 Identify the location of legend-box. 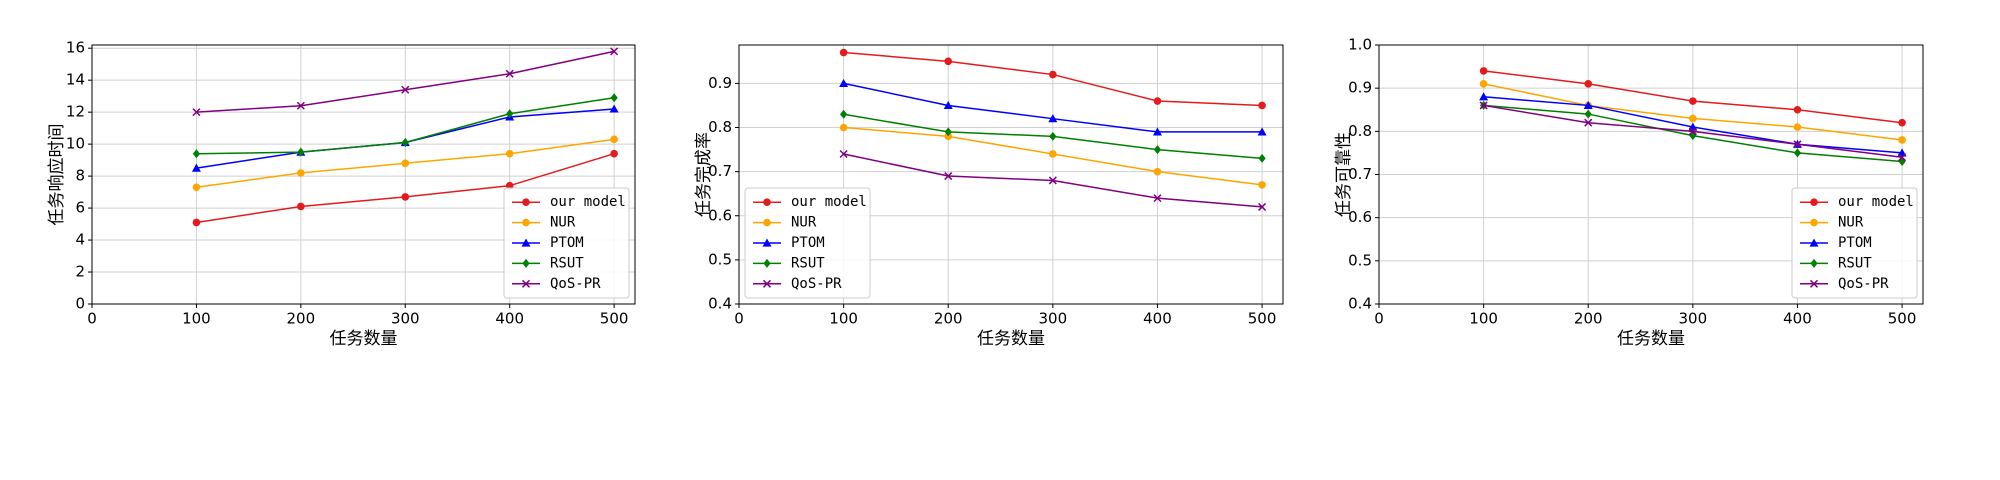
(1854, 243).